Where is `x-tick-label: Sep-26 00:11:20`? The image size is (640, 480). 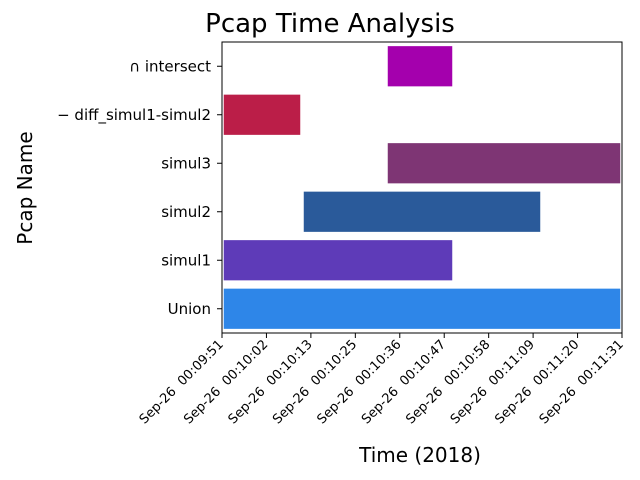 x-tick-label: Sep-26 00:11:20 is located at coordinates (537, 382).